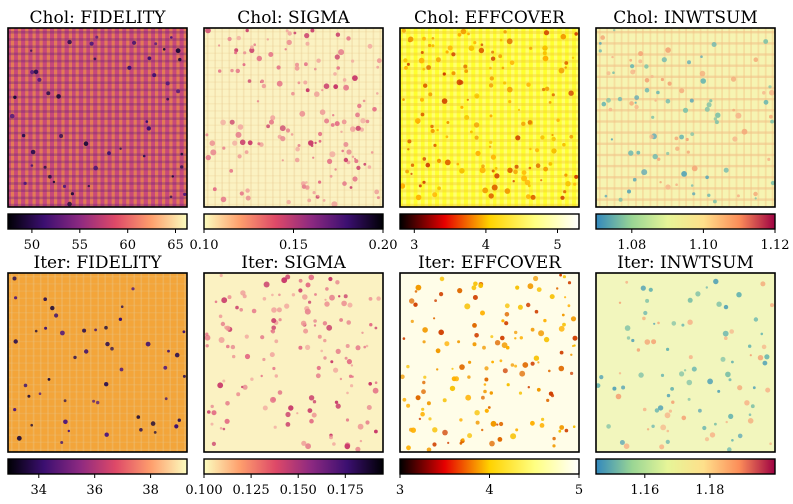  Describe the element at coordinates (489, 130) in the screenshot. I see `panel-3: Chol: EFFCOVER 3 4 5` at that location.